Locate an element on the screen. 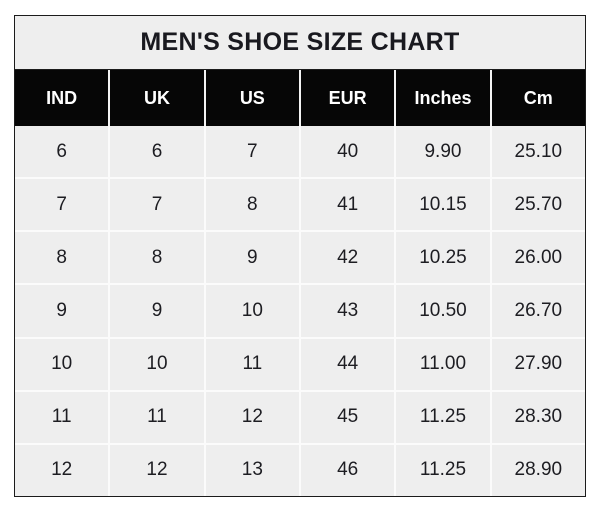 Image resolution: width=605 pixels, height=521 pixels. table-row: 11 11 12 45 11.25 28.30 is located at coordinates (300, 416).